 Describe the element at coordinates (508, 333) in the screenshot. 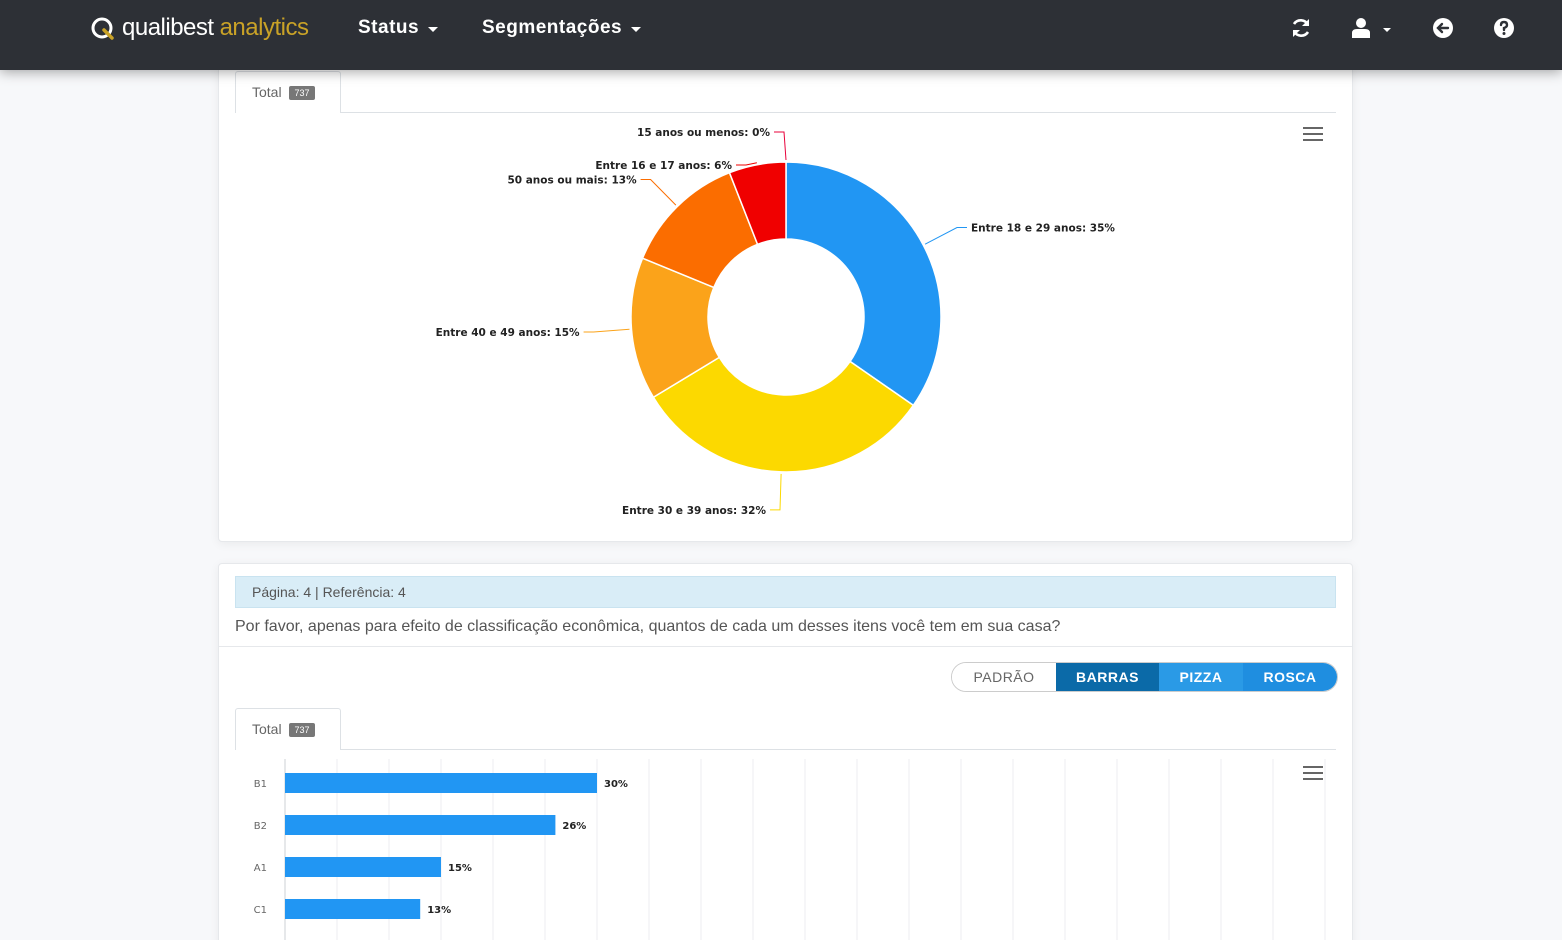

I see `donut-label: Entre 40 e 49 anos: 15%` at that location.